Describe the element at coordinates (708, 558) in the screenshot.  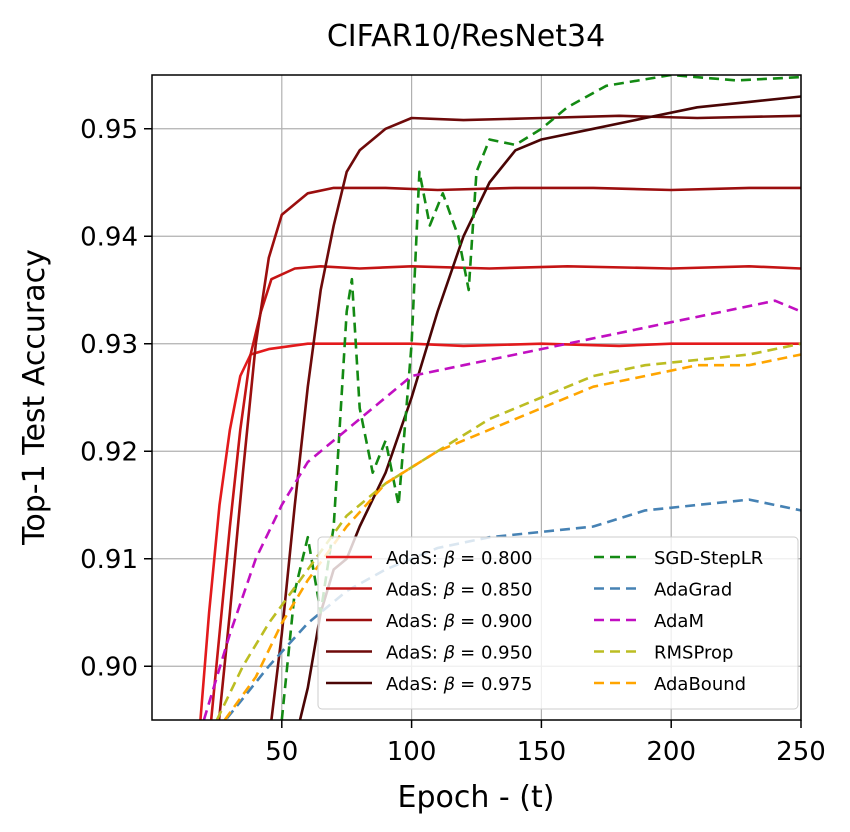
I see `legend-label: SGD-StepLR` at that location.